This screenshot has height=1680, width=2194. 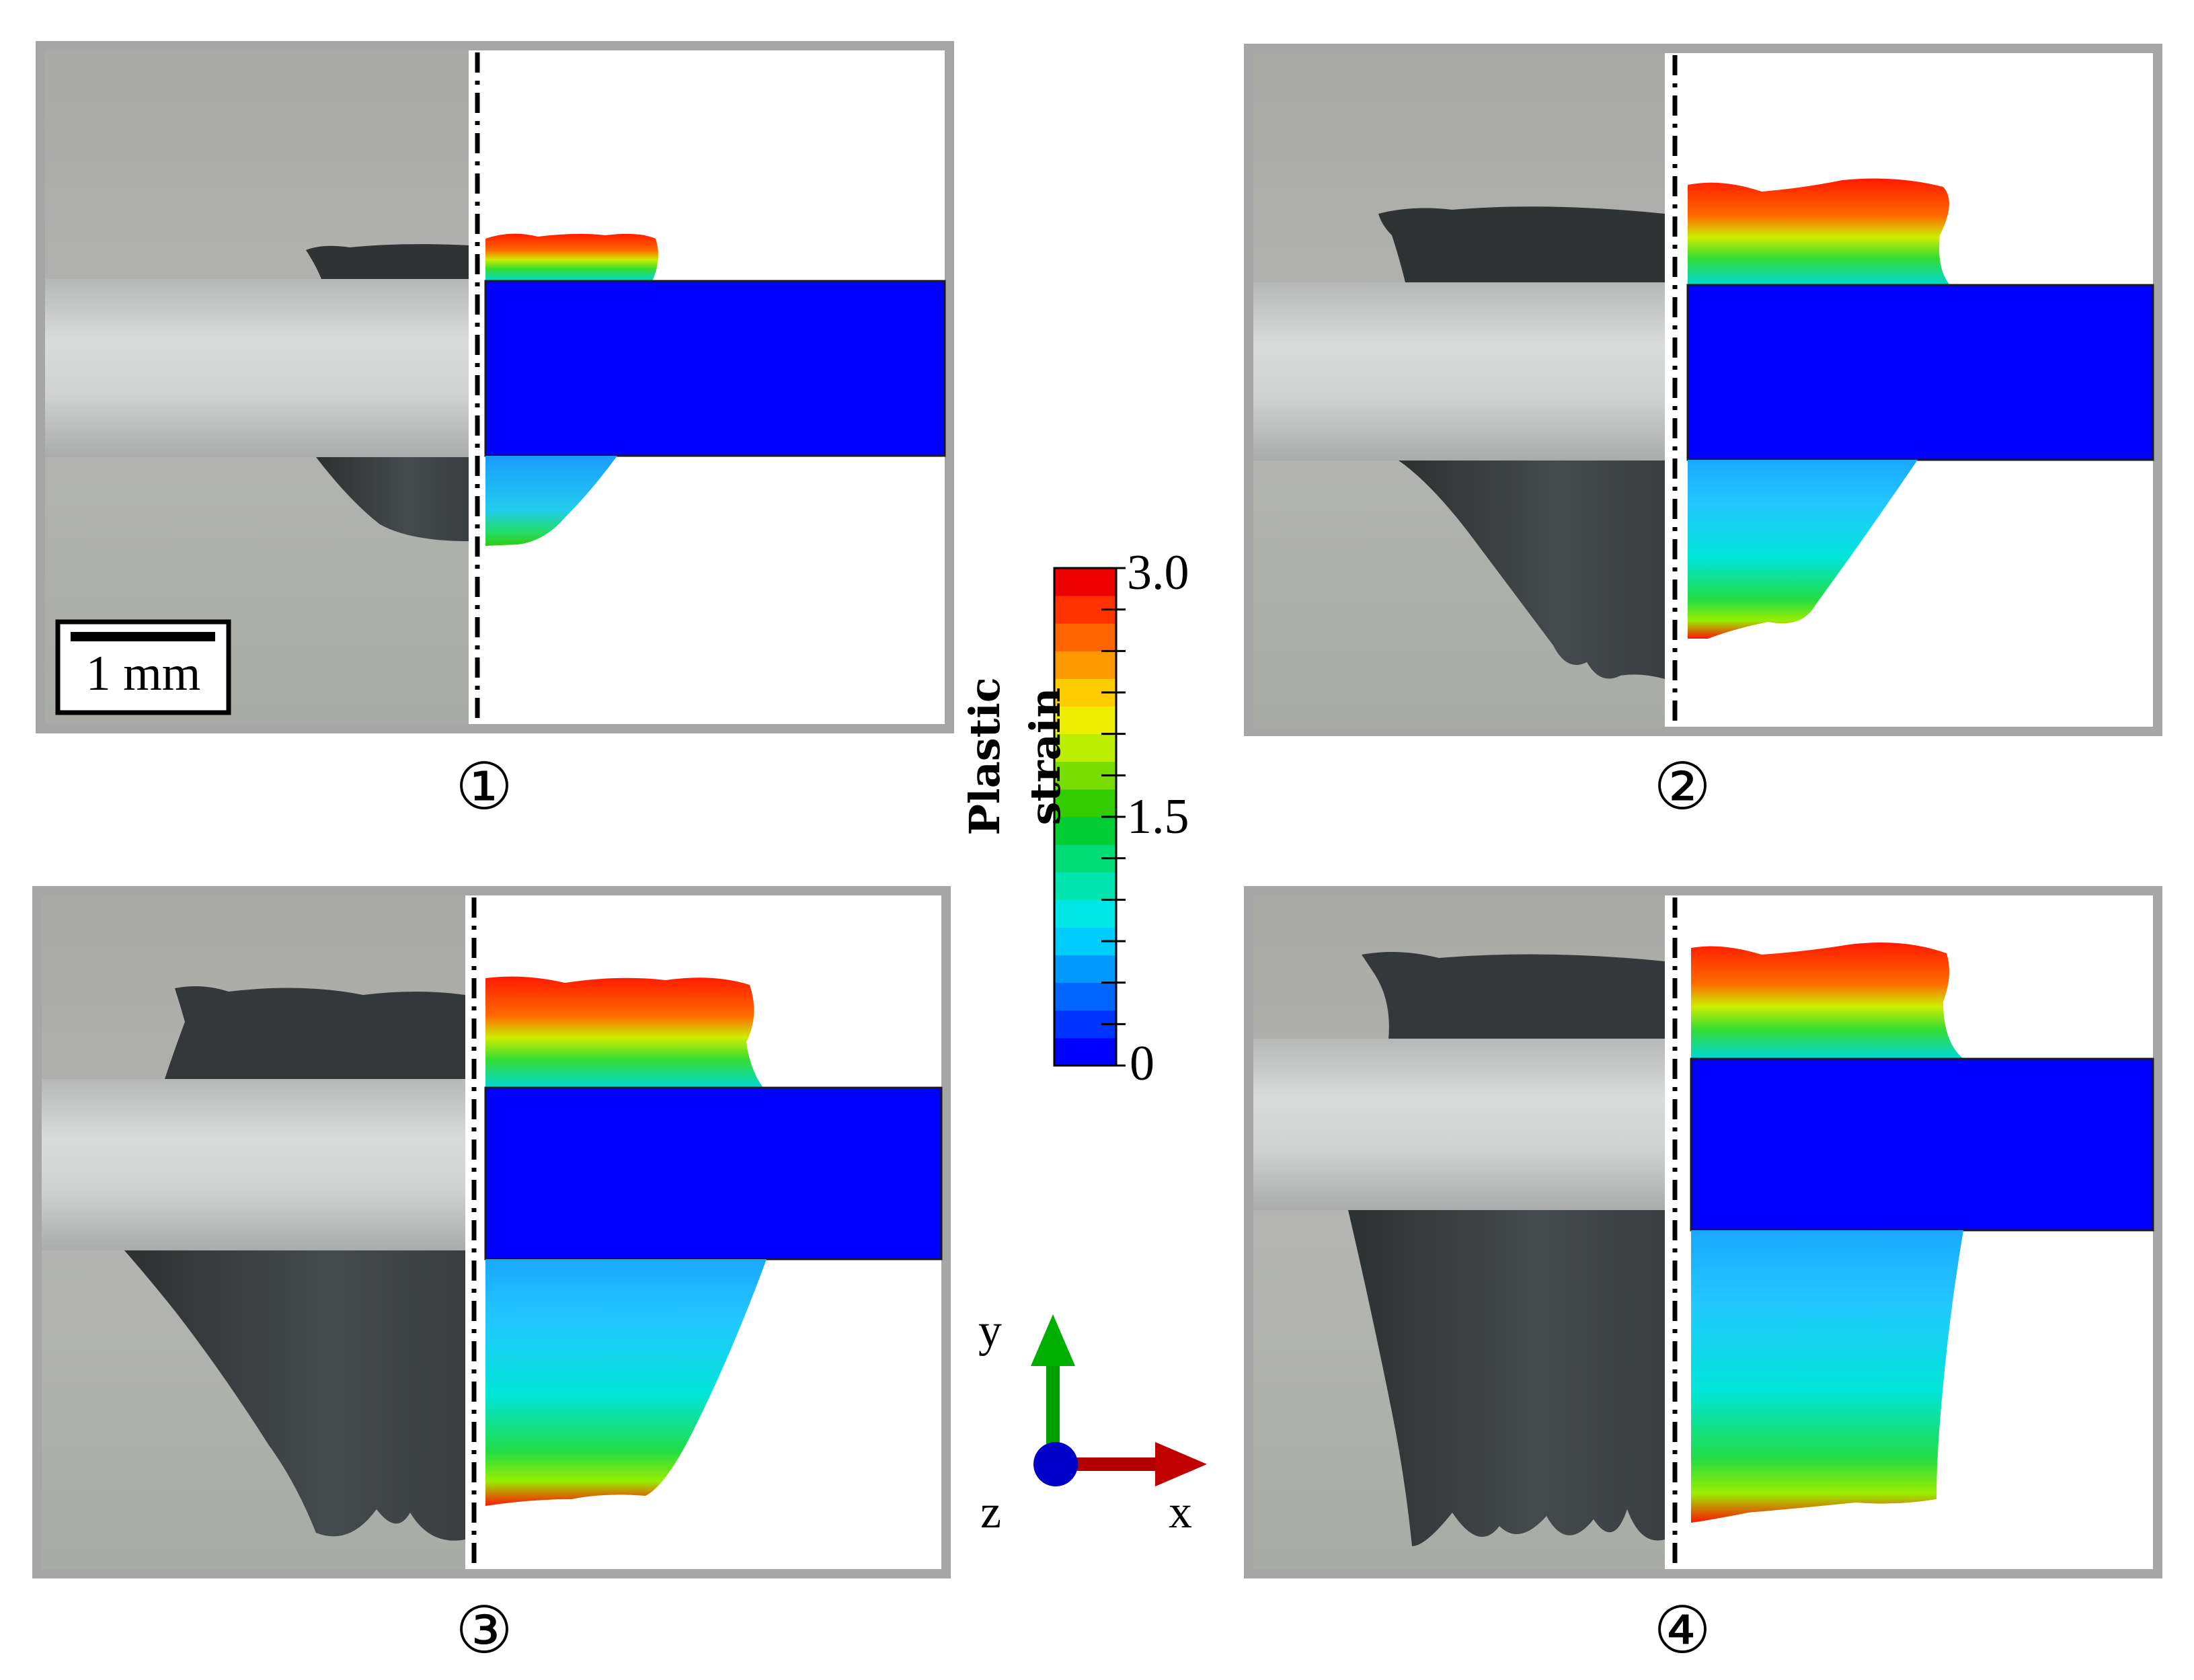 I want to click on panel-1-label: ①, so click(x=484, y=787).